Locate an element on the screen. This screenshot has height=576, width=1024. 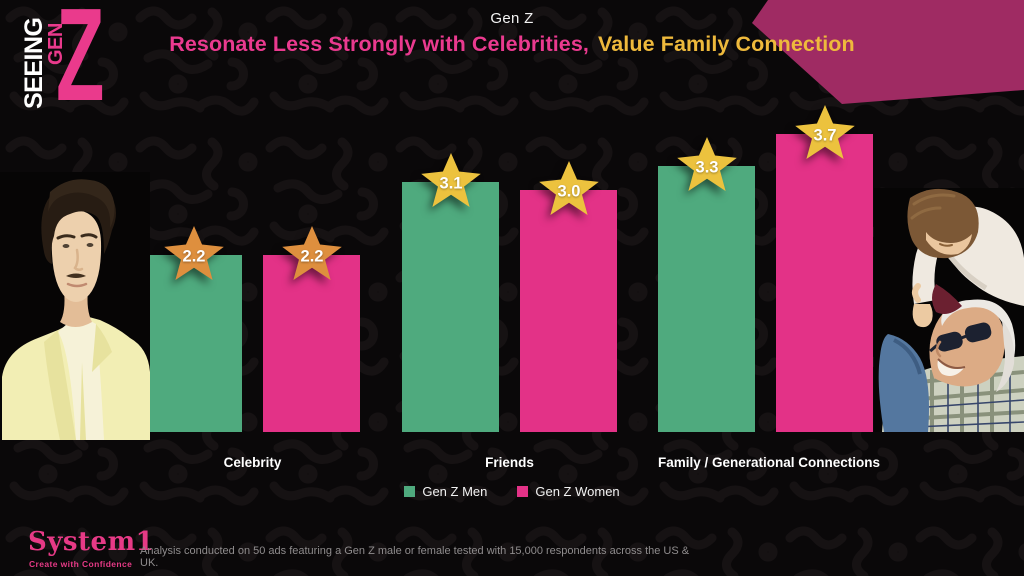
legend-swatch-women is located at coordinates (523, 491).